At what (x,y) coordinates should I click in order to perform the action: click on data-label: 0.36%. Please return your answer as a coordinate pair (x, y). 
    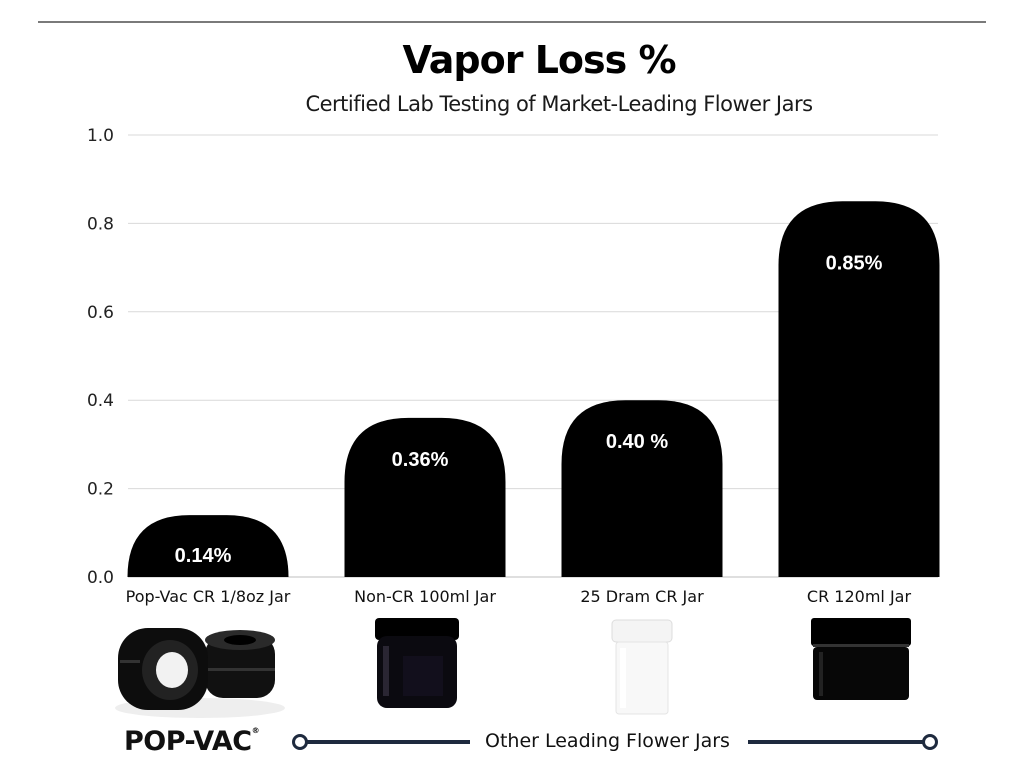
    Looking at the image, I should click on (420, 460).